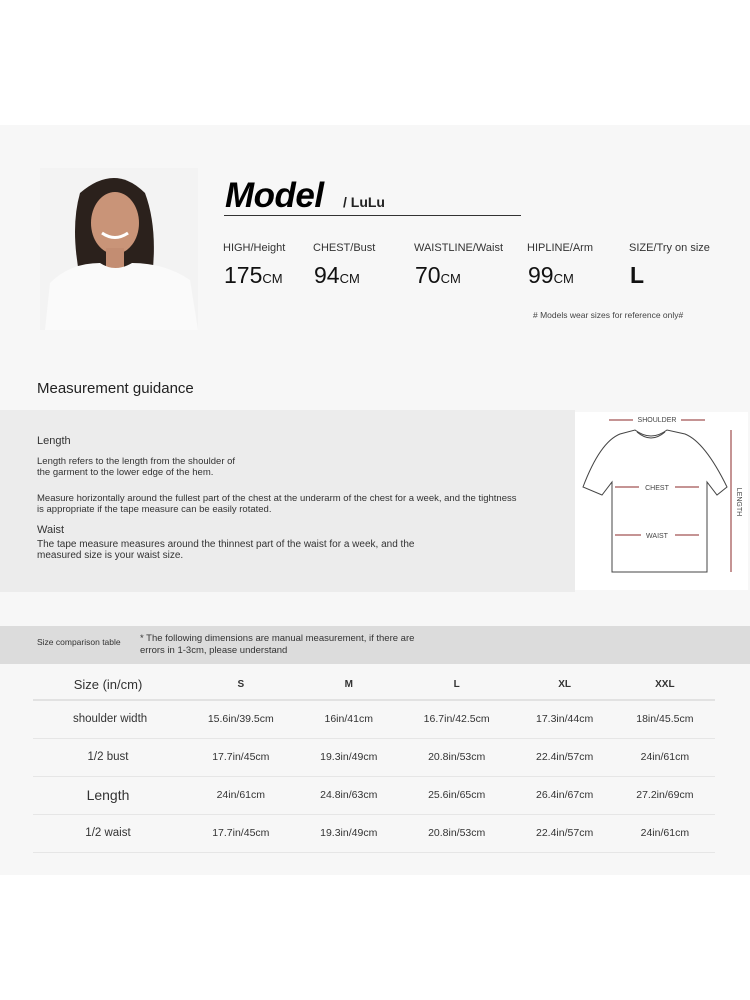  What do you see at coordinates (564, 719) in the screenshot?
I see `cell: 17.3in/44cm` at bounding box center [564, 719].